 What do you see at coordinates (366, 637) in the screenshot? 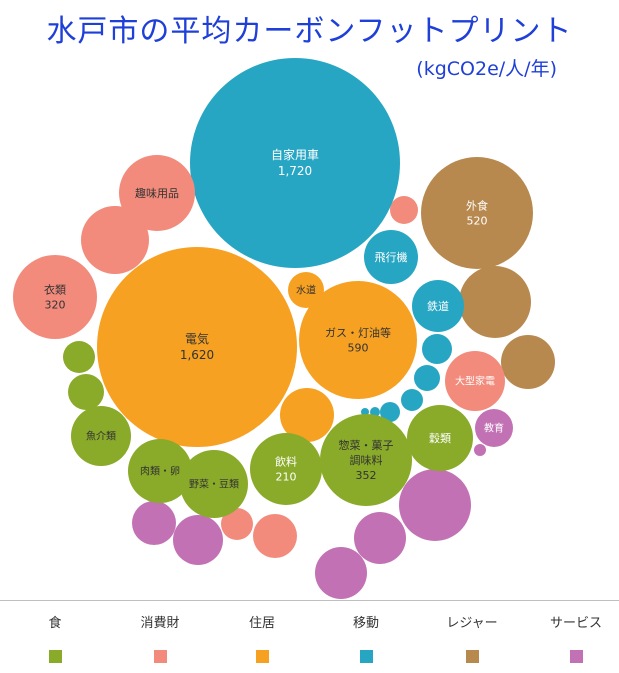
I see `legend-item-mobility: 移動` at bounding box center [366, 637].